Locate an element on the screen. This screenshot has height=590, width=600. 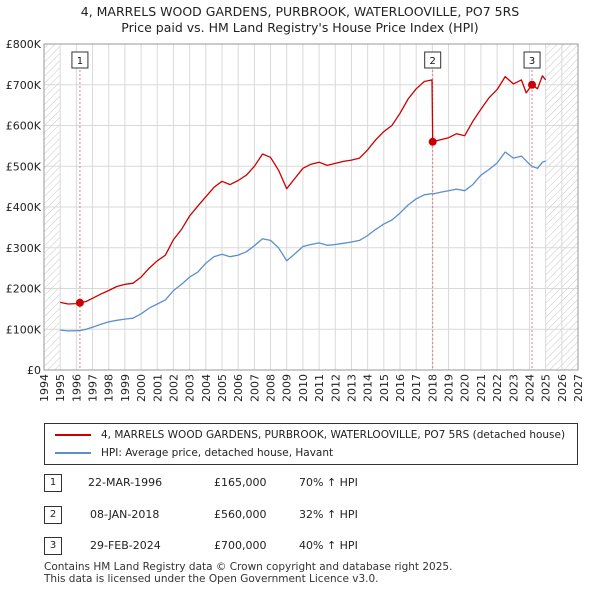
x-tick-label: 2018 is located at coordinates (432, 388).